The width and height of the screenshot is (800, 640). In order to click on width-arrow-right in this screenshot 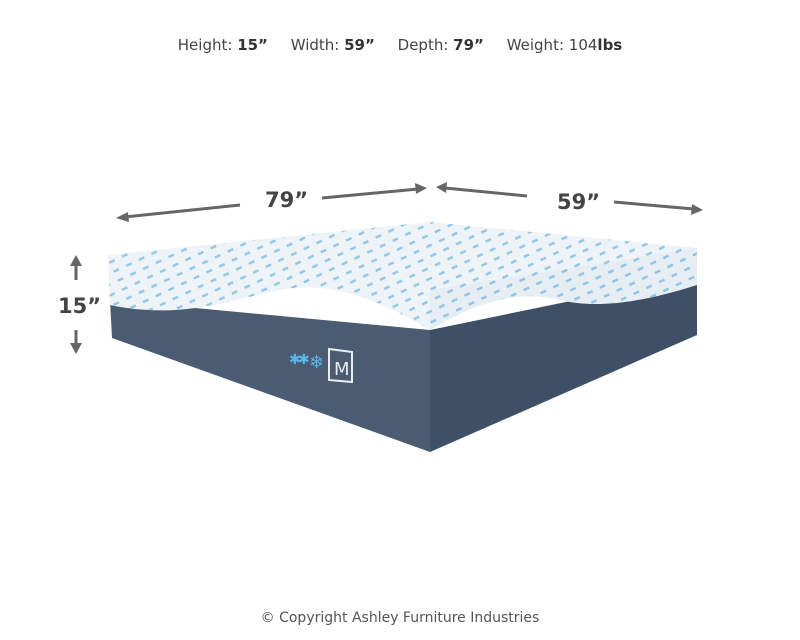, I will do `click(654, 205)`.